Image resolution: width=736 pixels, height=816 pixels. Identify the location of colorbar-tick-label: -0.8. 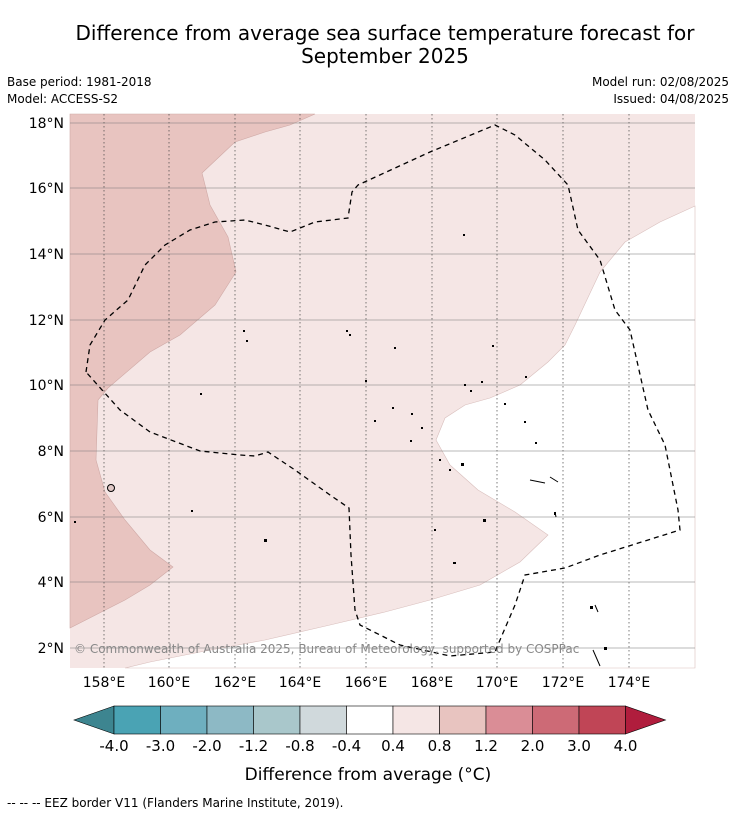
(299, 746).